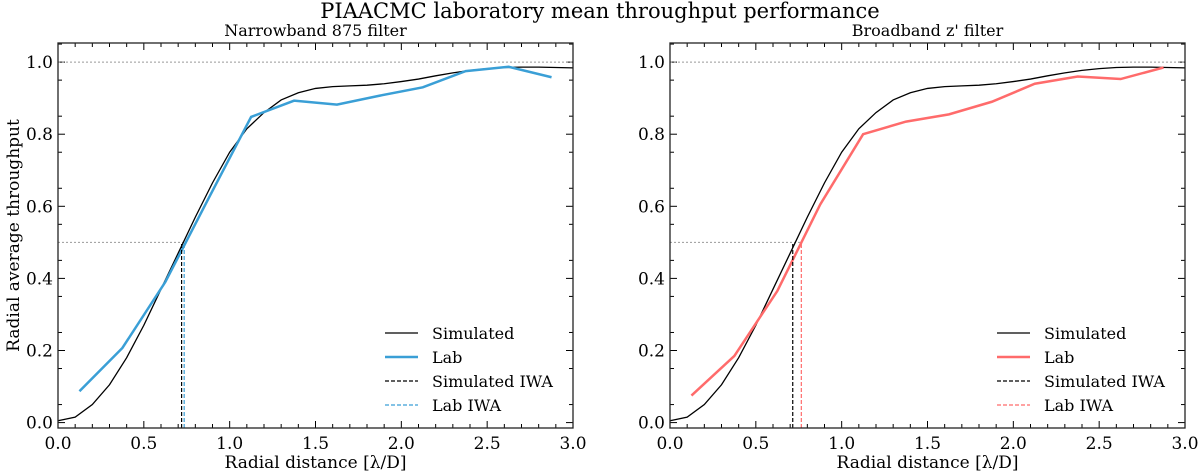  I want to click on y-axis-label: Radial average throughput, so click(14, 235).